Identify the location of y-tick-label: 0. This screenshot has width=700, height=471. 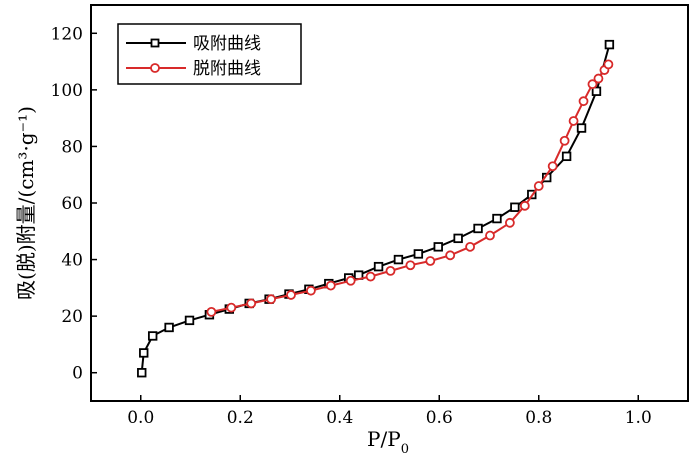
(77, 374).